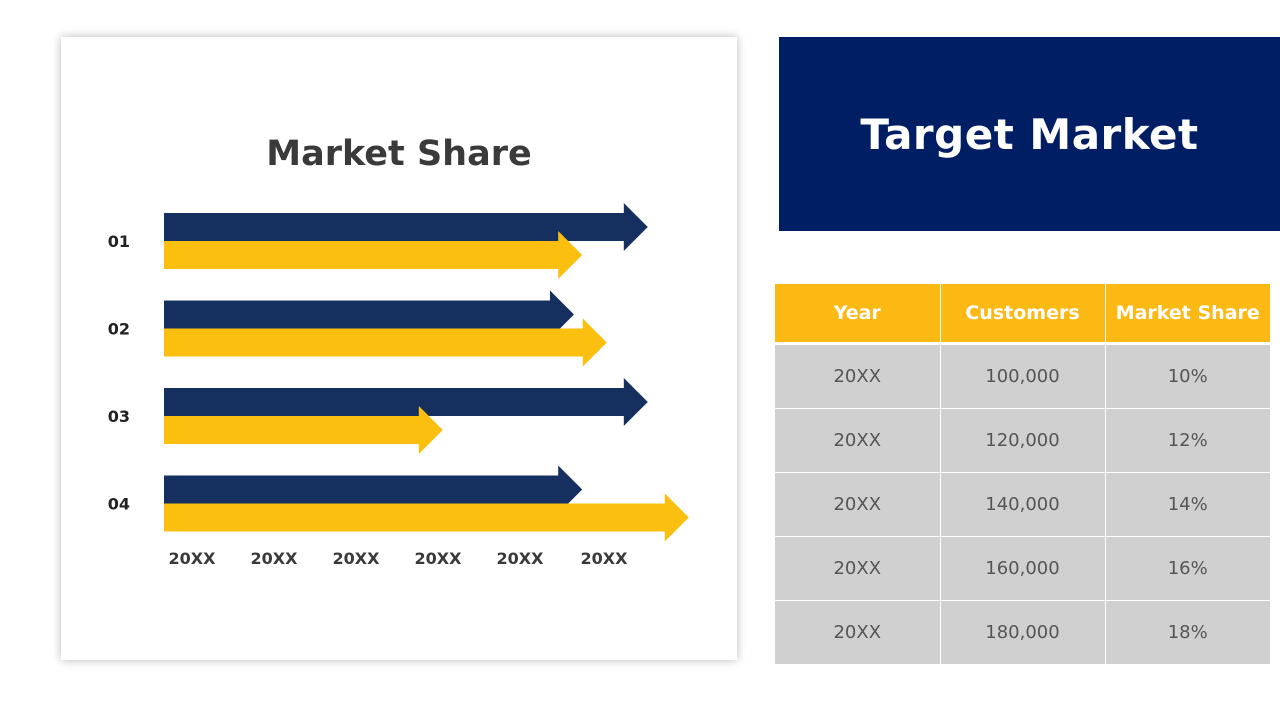  Describe the element at coordinates (119, 504) in the screenshot. I see `category-label-04: 04` at that location.